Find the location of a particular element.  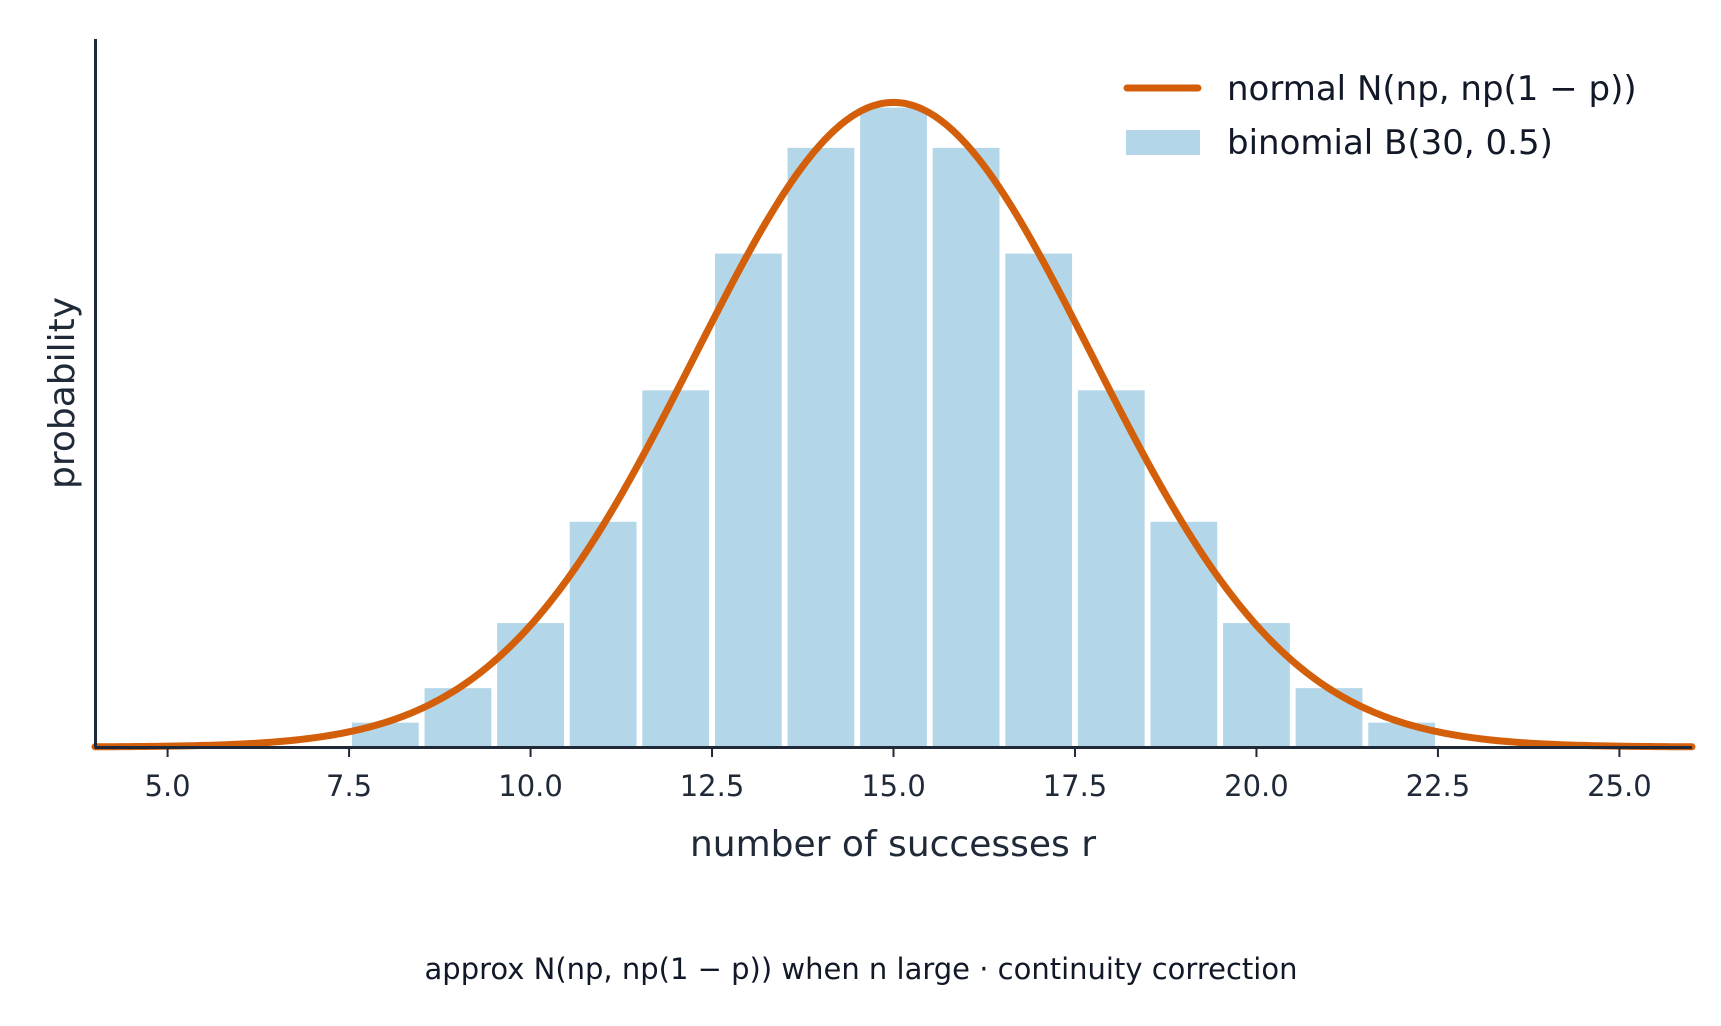

legend-normal-label: normal N(np, np(1 − p)) is located at coordinates (1432, 89).